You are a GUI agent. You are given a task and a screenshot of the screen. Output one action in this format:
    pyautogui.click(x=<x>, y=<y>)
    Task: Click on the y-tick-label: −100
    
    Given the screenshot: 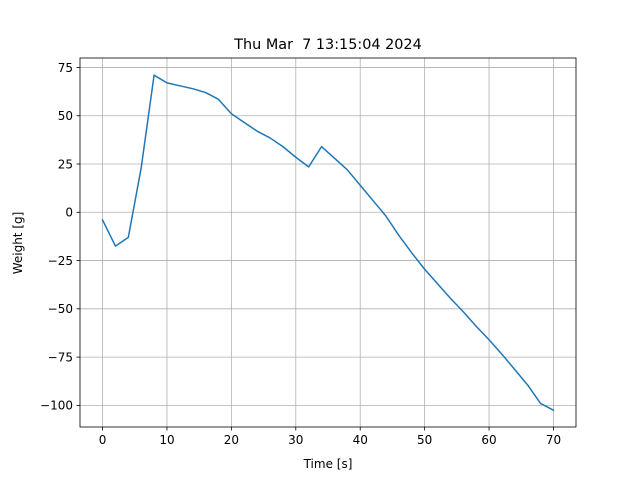 What is the action you would take?
    pyautogui.click(x=56, y=406)
    